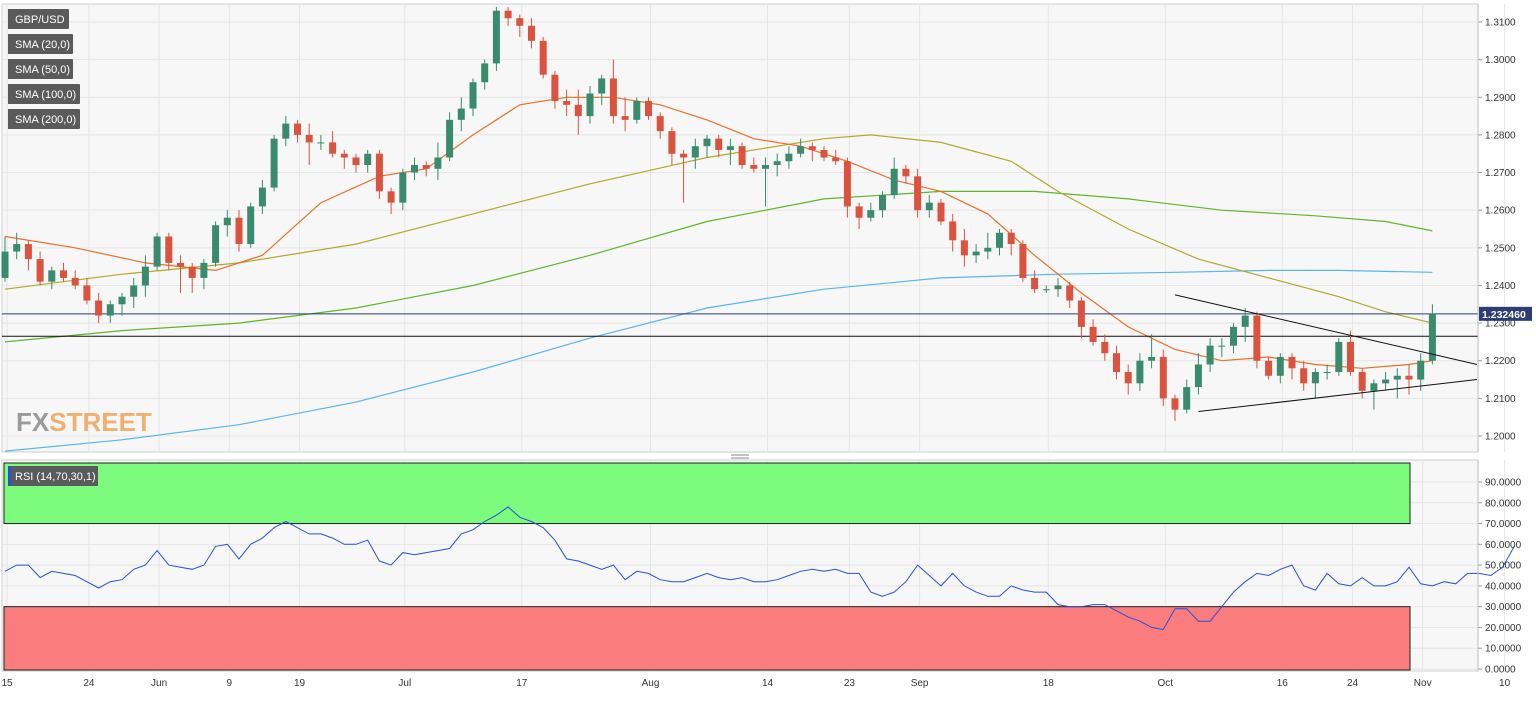  I want to click on rsi-tick-label: 90.0000, so click(1503, 483).